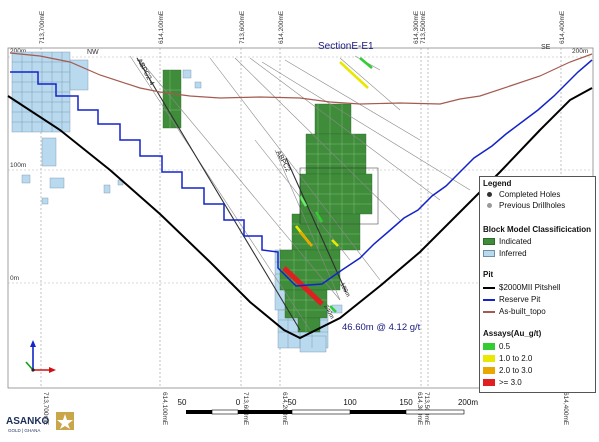 The height and width of the screenshot is (442, 599). What do you see at coordinates (292, 402) in the screenshot?
I see `scale-tick-3: 50` at bounding box center [292, 402].